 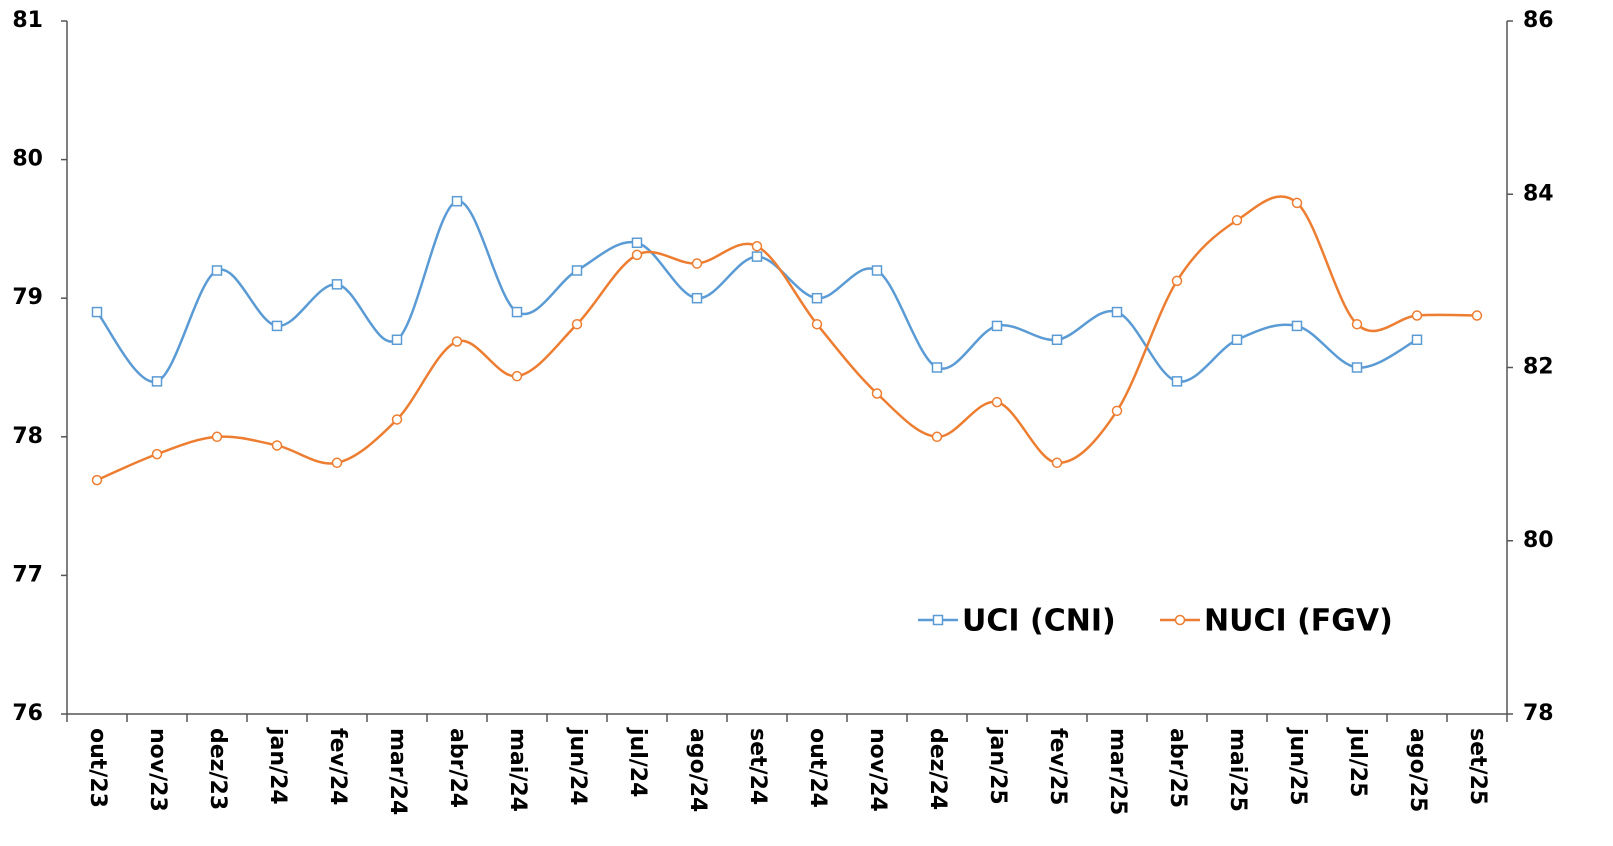 What do you see at coordinates (997, 766) in the screenshot?
I see `x-tick-label: jan/25` at bounding box center [997, 766].